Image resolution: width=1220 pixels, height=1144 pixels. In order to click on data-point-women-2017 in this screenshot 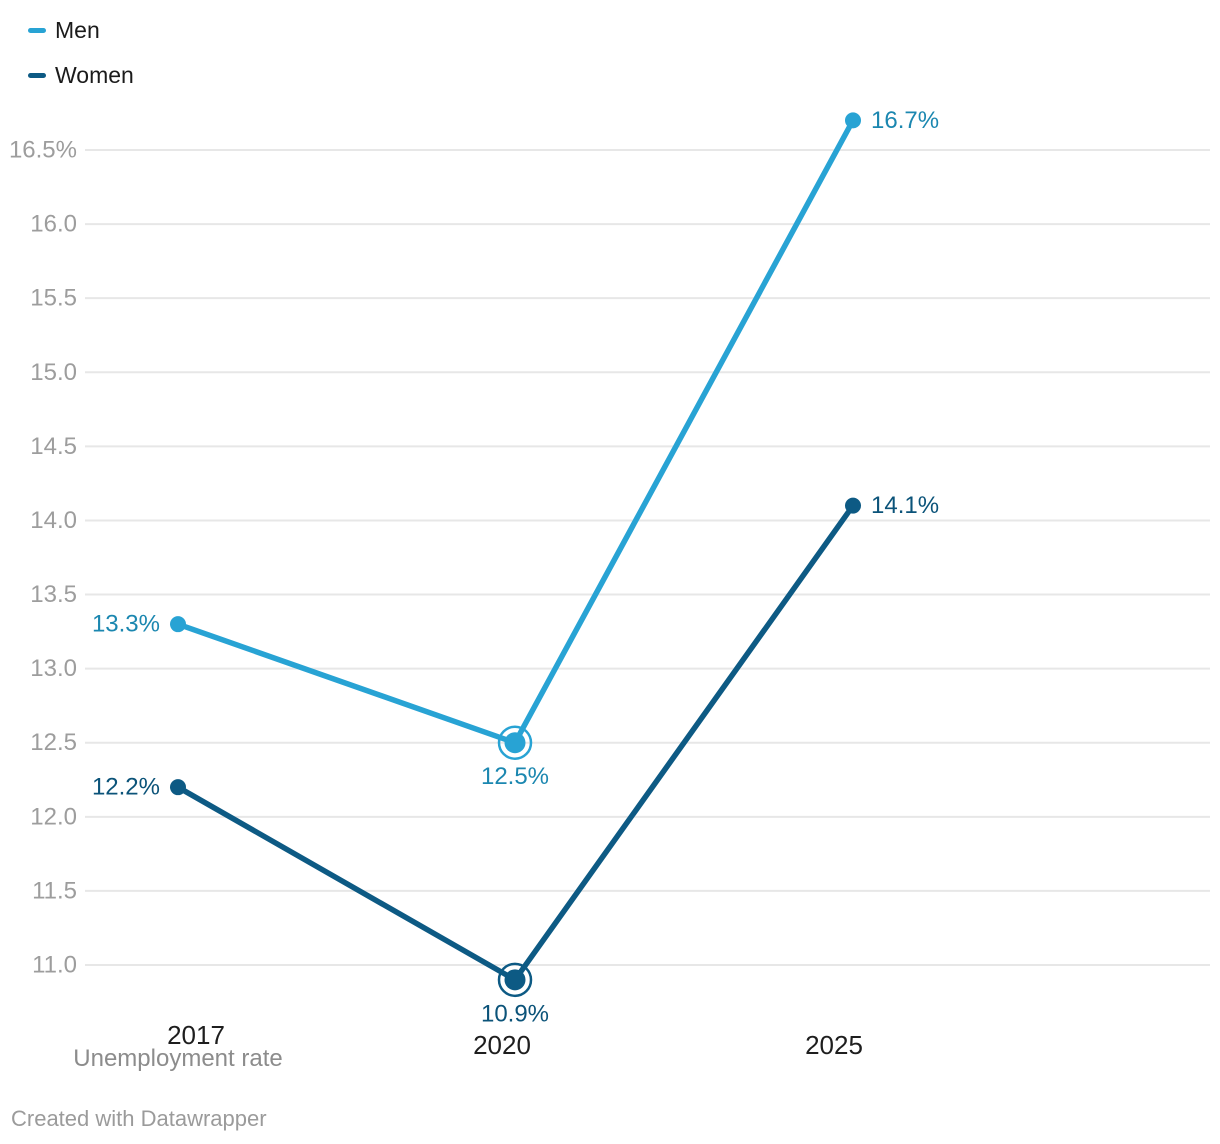, I will do `click(178, 787)`.